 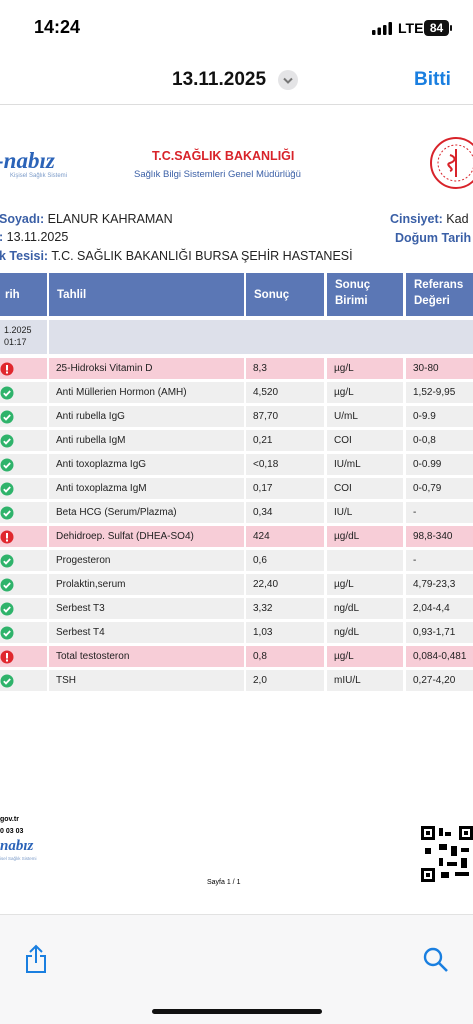 I want to click on patient-name: ELANUR KAHRAMAN, so click(x=110, y=219).